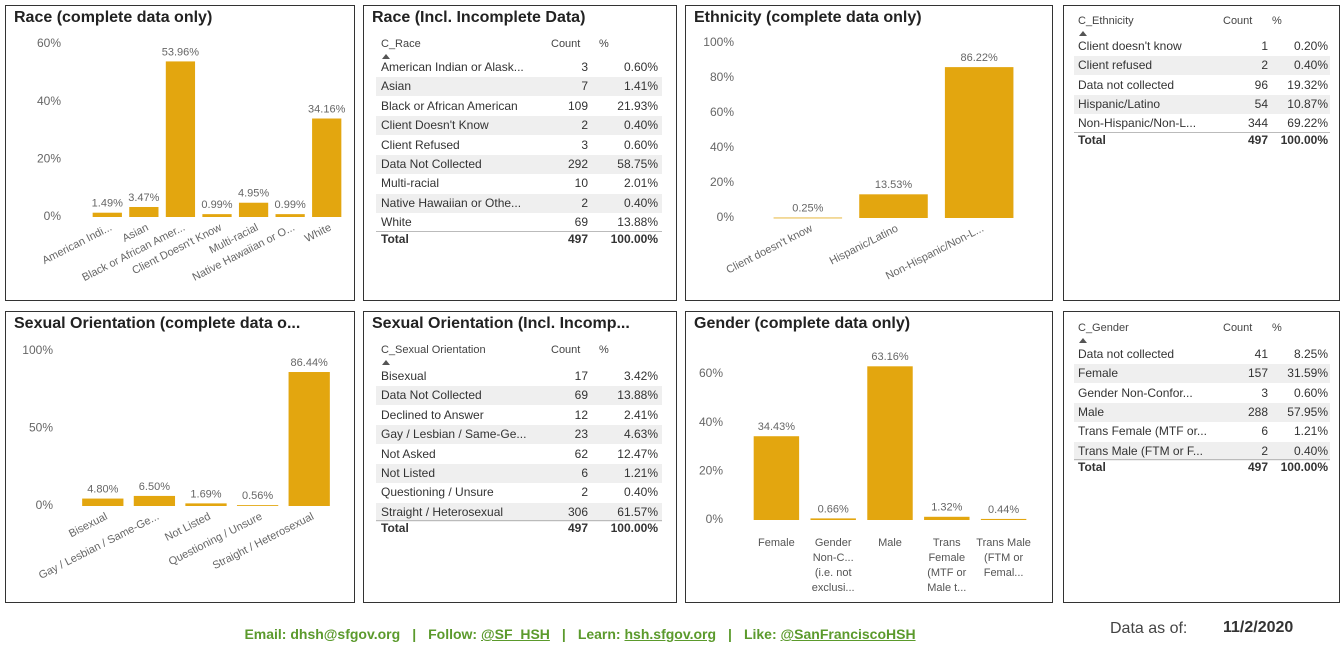  What do you see at coordinates (599, 634) in the screenshot?
I see `footer-link-label: Learn:` at bounding box center [599, 634].